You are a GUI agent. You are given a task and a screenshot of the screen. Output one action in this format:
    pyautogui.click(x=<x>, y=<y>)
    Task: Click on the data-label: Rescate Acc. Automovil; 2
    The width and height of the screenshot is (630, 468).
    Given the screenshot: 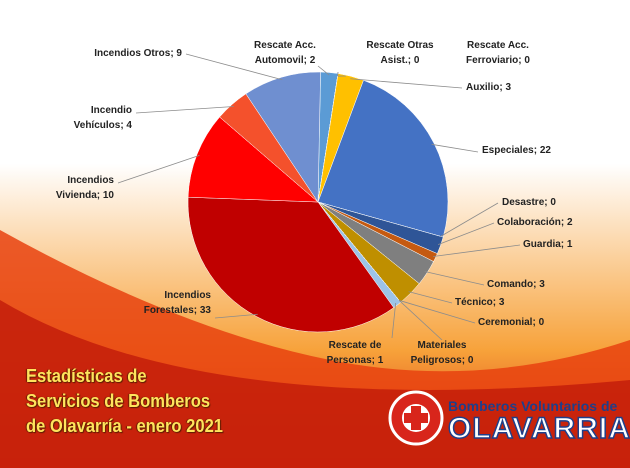 What is the action you would take?
    pyautogui.click(x=285, y=53)
    